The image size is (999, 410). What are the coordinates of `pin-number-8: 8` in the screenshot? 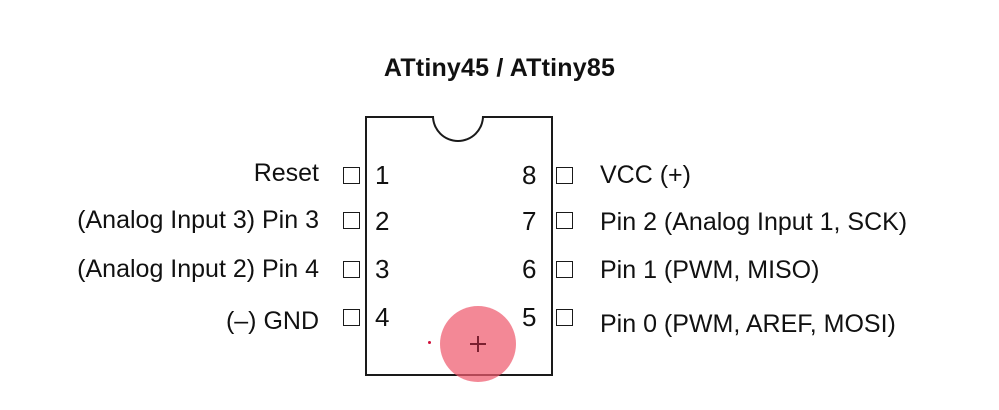 It's located at (529, 175).